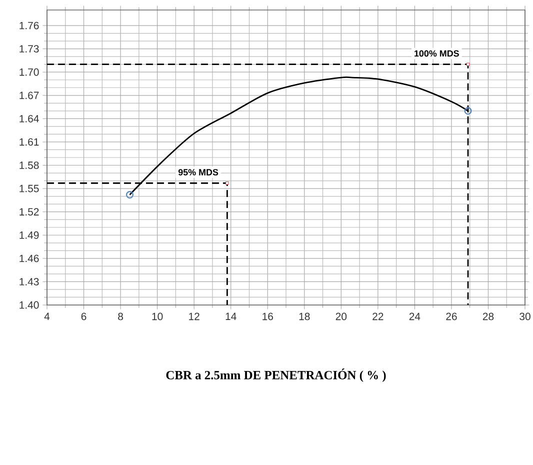 This screenshot has width=533, height=465. Describe the element at coordinates (198, 172) in the screenshot. I see `annotation: 95% MDS` at that location.